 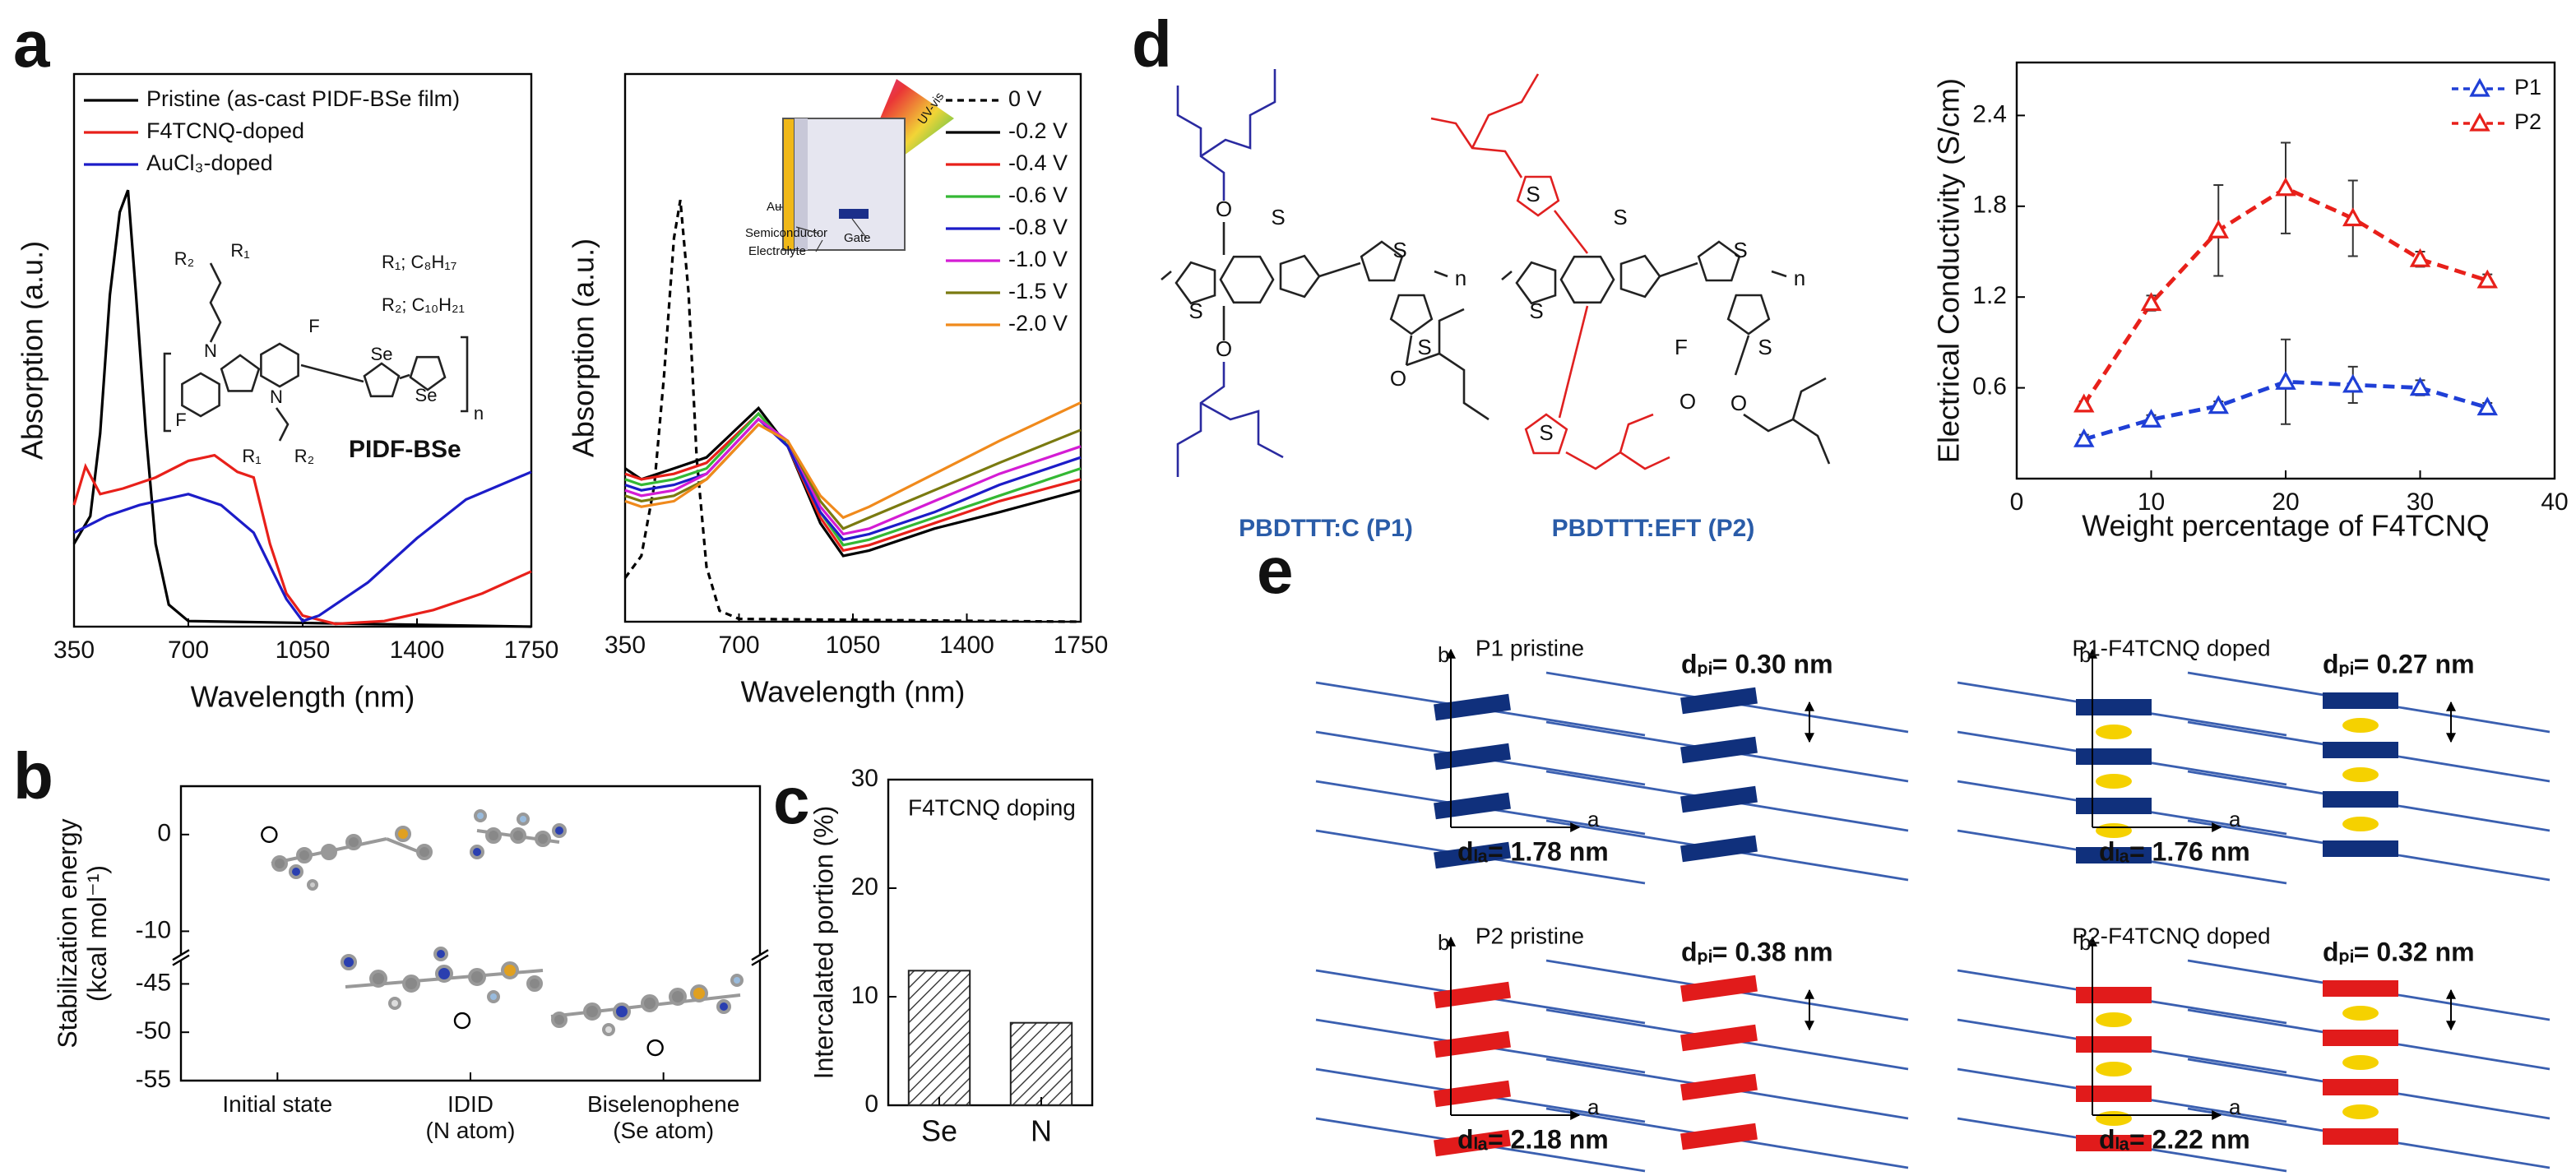 What do you see at coordinates (209, 162) in the screenshot?
I see `legend-label: AuCl₃-doped` at bounding box center [209, 162].